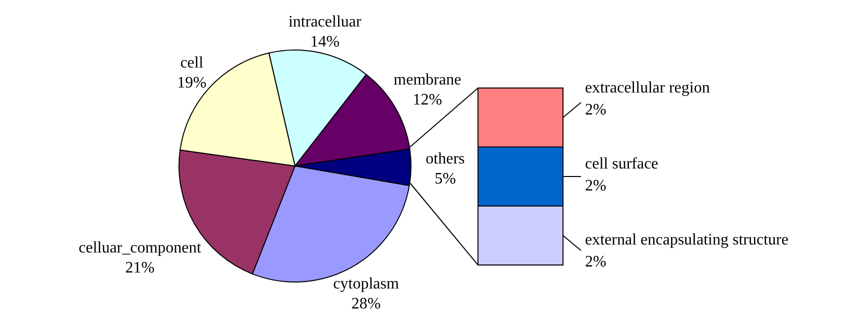 Image resolution: width=868 pixels, height=328 pixels. I want to click on slice-label: others, so click(445, 159).